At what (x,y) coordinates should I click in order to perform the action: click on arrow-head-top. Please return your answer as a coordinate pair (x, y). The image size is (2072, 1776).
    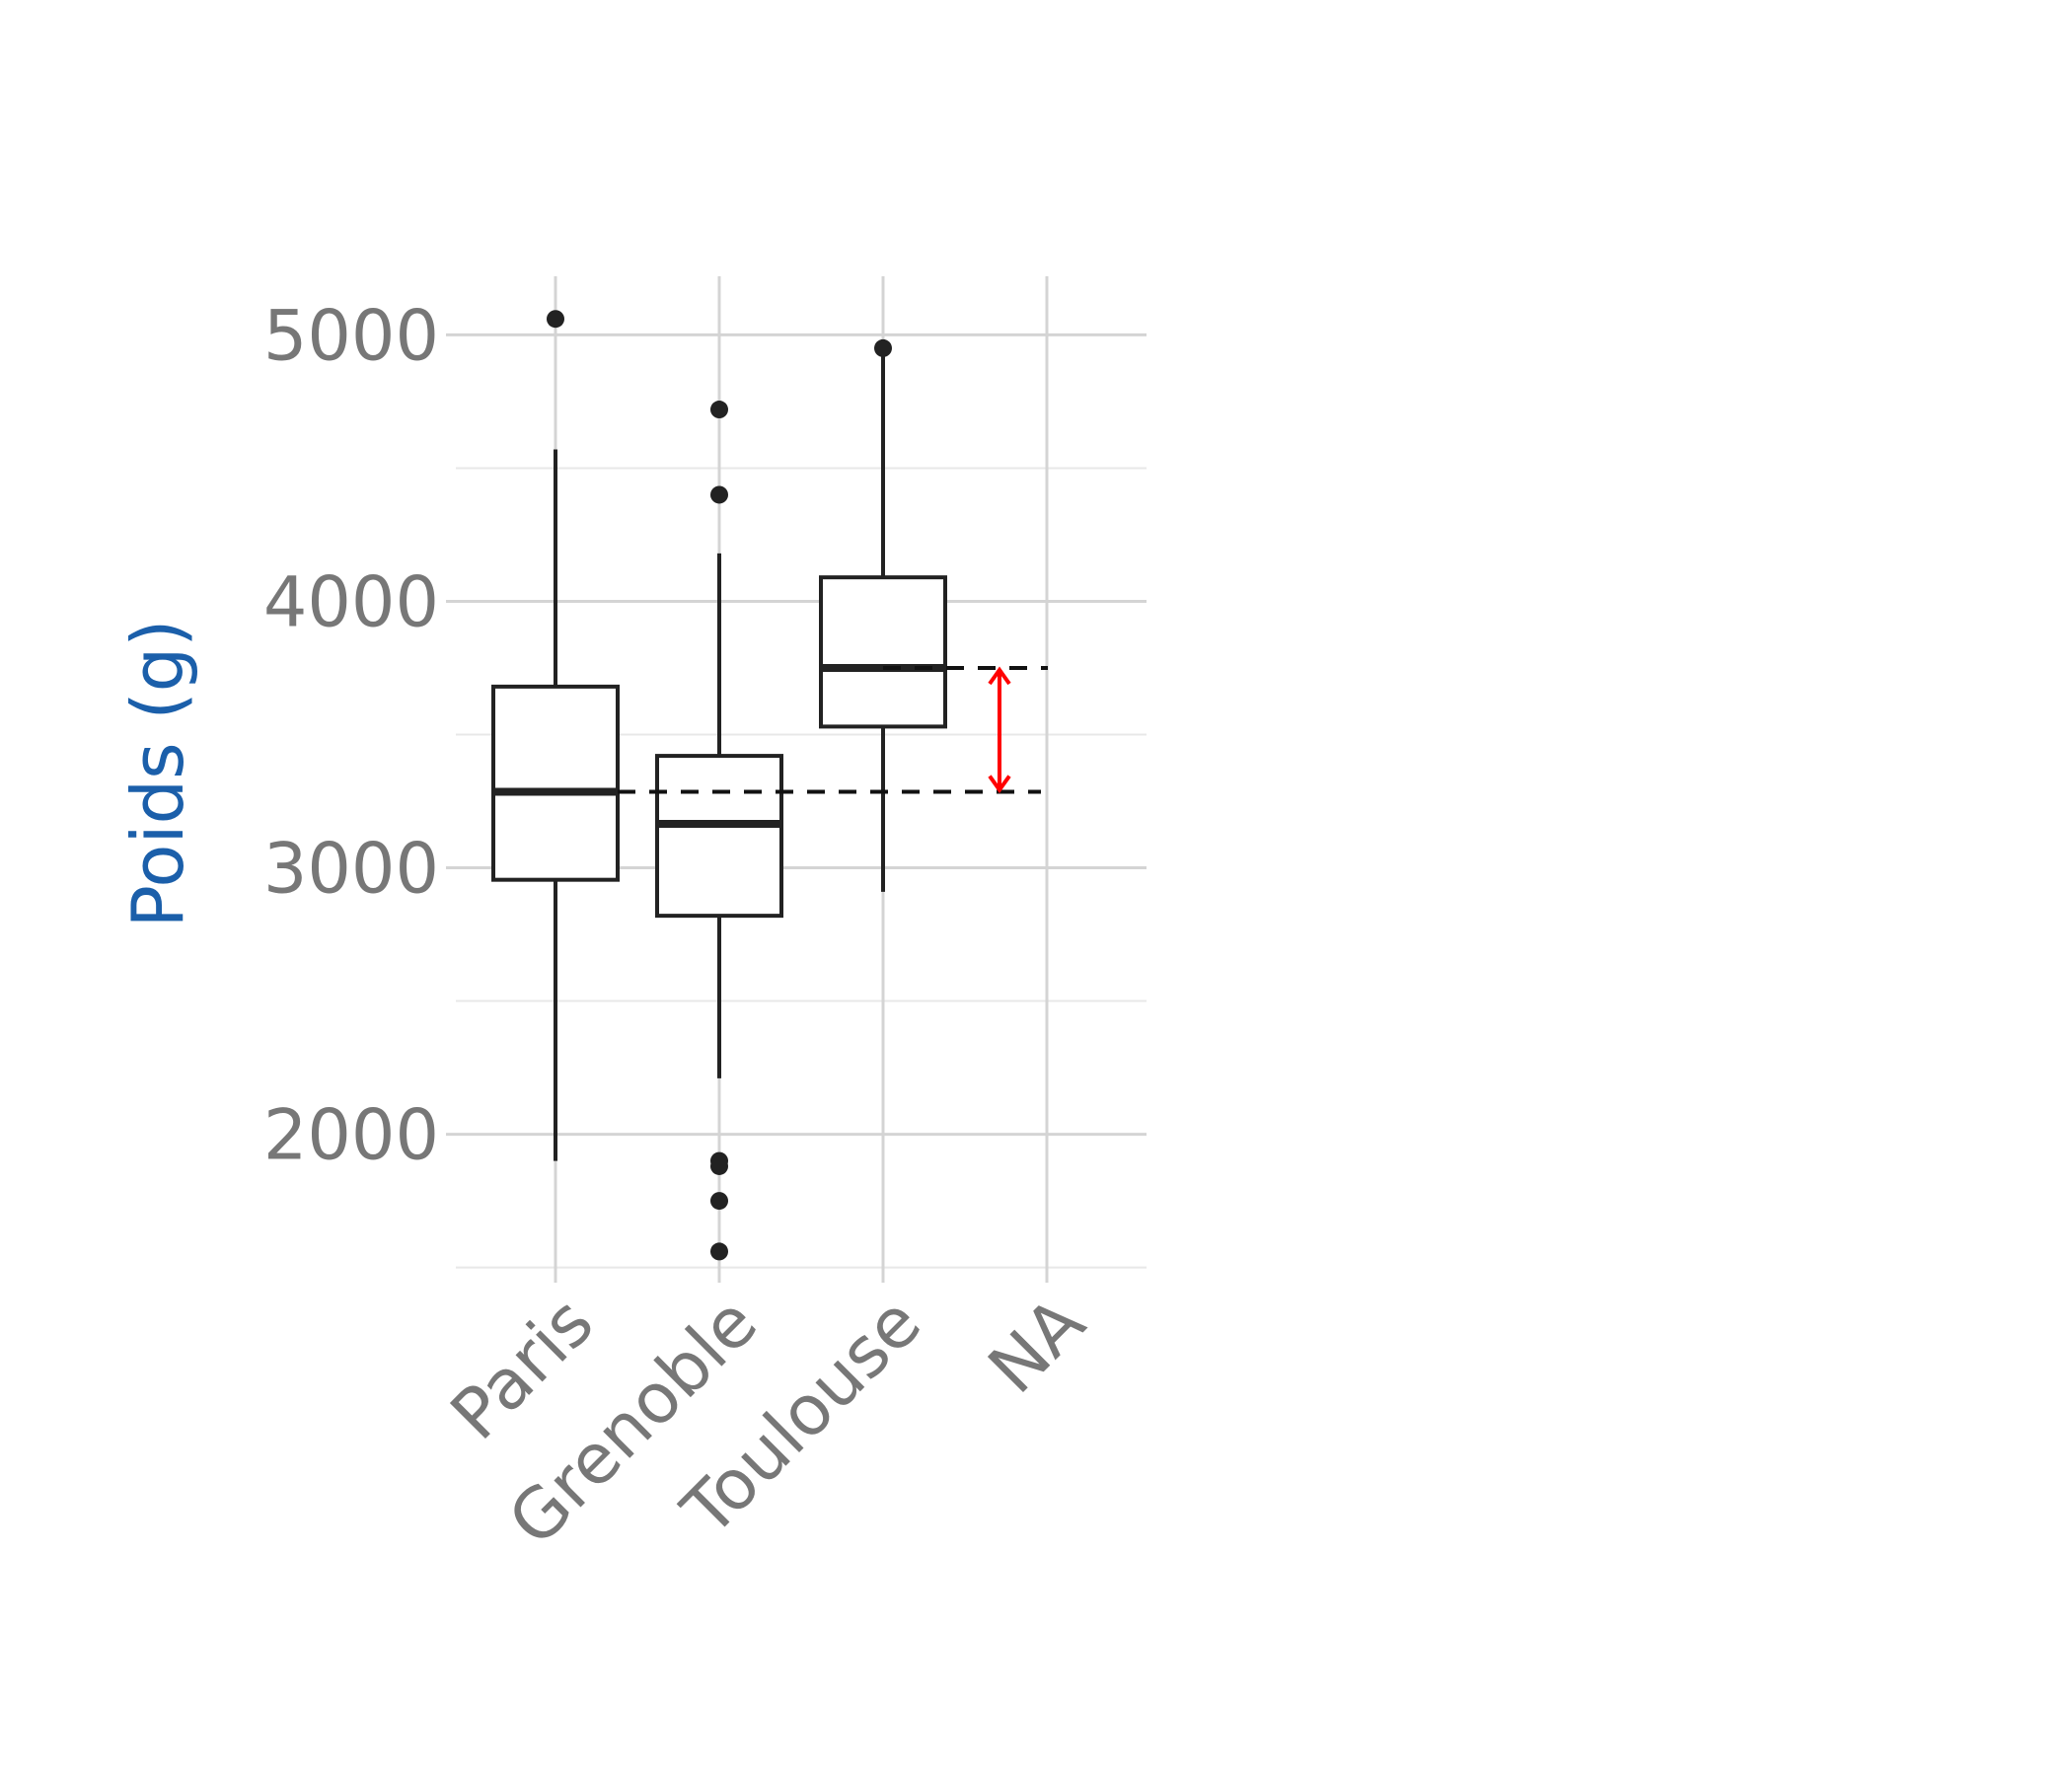
    Looking at the image, I should click on (1000, 676).